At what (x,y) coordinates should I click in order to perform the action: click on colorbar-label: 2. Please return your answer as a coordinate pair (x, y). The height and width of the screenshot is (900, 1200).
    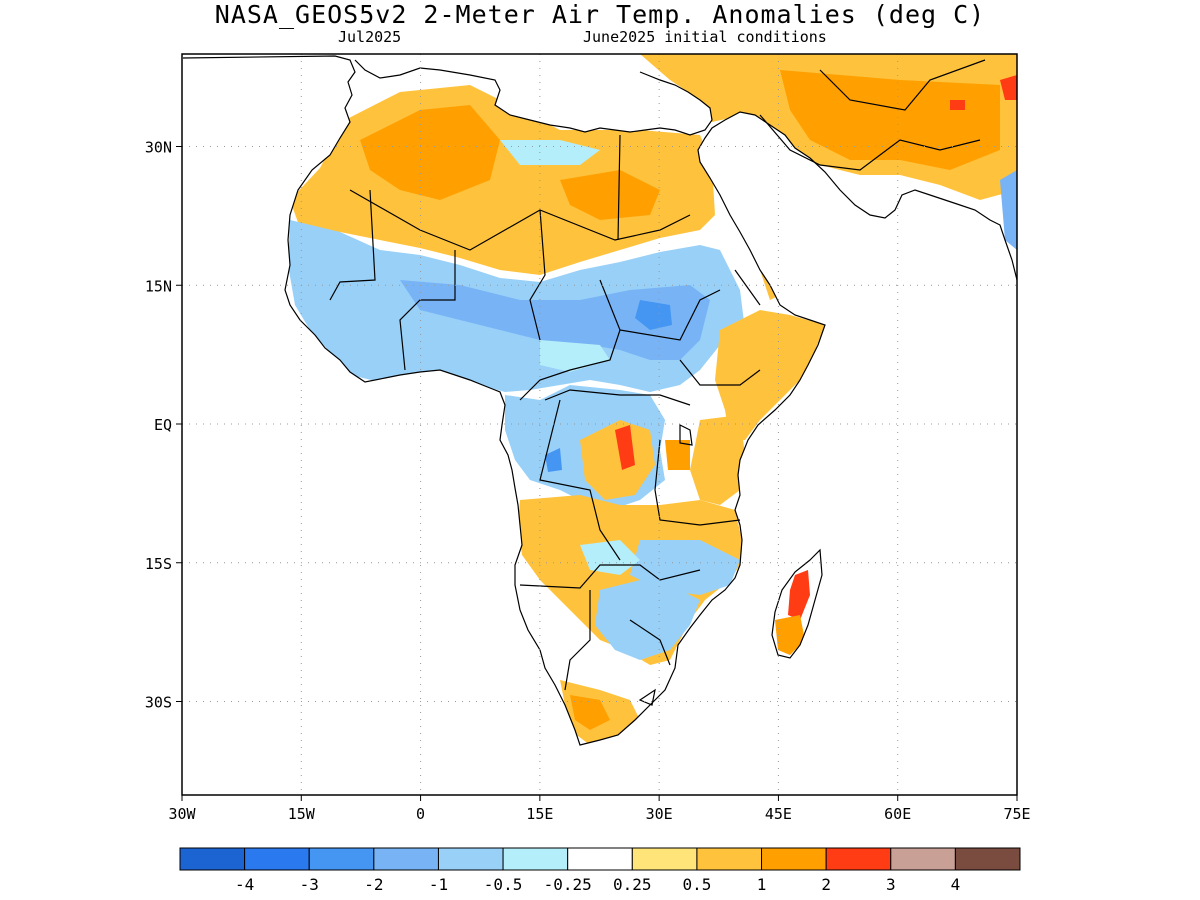
    Looking at the image, I should click on (826, 884).